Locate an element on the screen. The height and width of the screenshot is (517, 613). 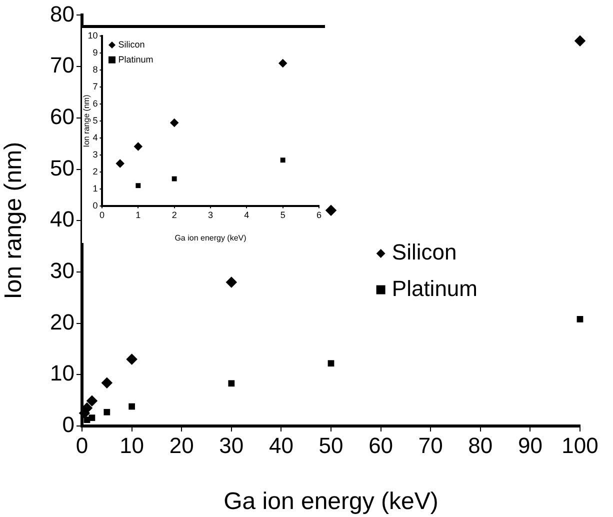
y-tick-label: 4 is located at coordinates (95, 137).